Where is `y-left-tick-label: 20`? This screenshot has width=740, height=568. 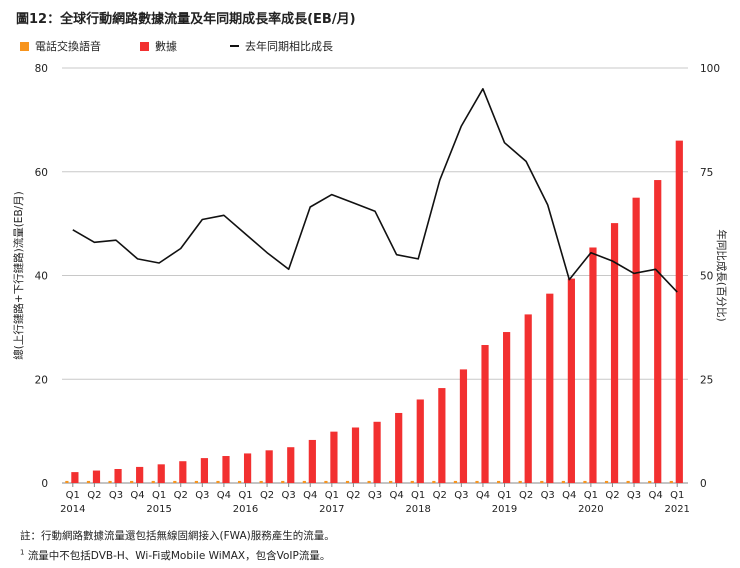
y-left-tick-label: 20 is located at coordinates (41, 380).